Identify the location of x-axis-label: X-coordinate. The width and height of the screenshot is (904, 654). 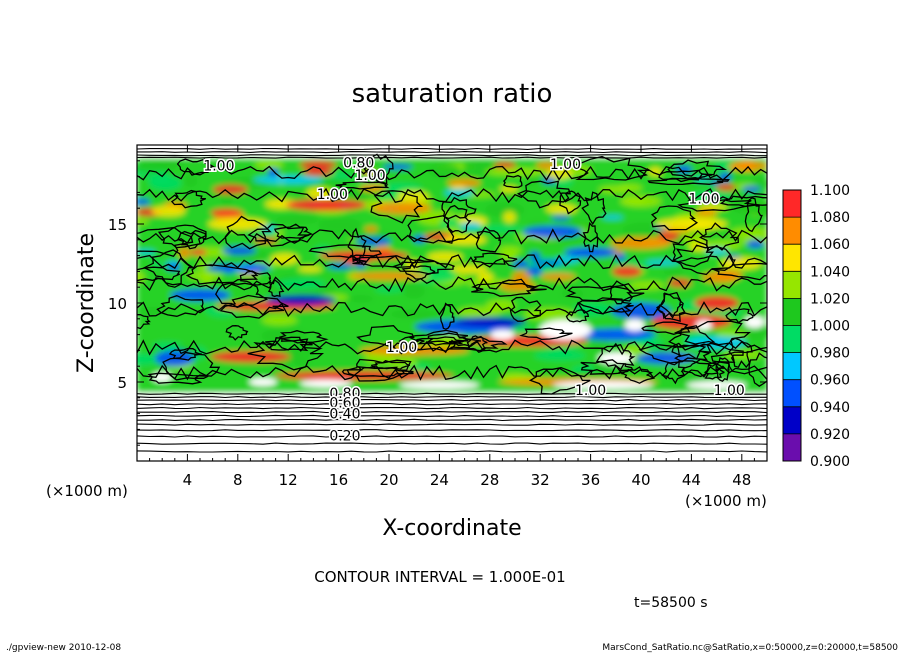
(451, 528).